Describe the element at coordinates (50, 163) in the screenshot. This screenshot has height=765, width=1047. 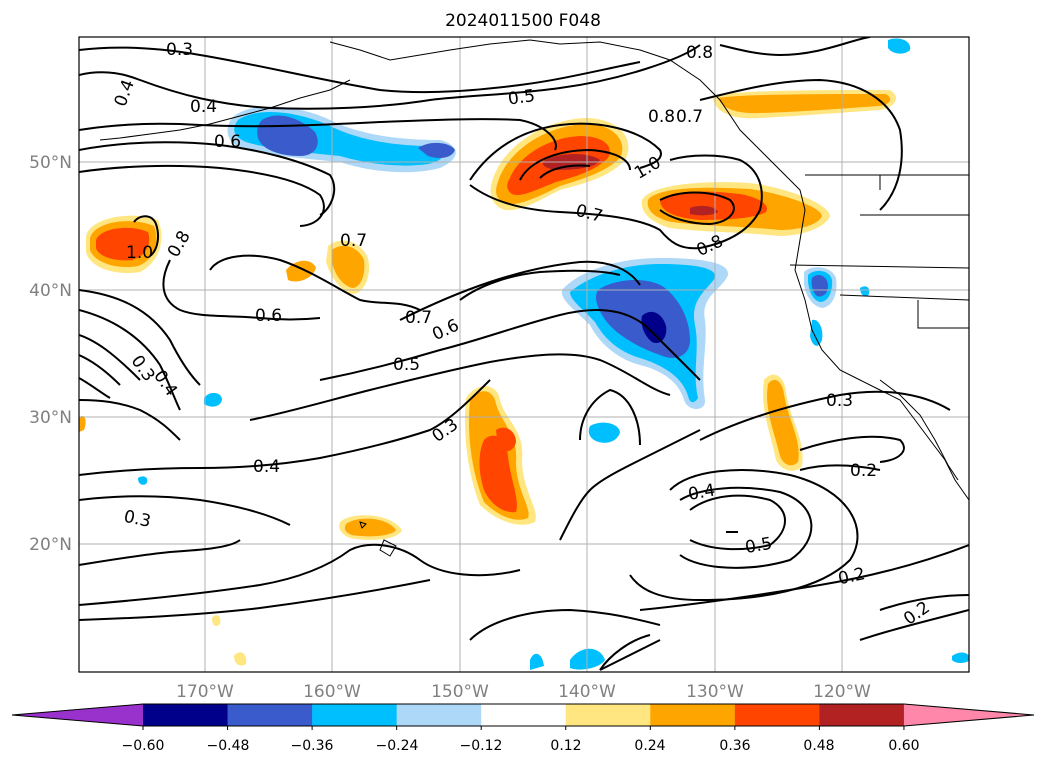
I see `lat-label: 50°N` at that location.